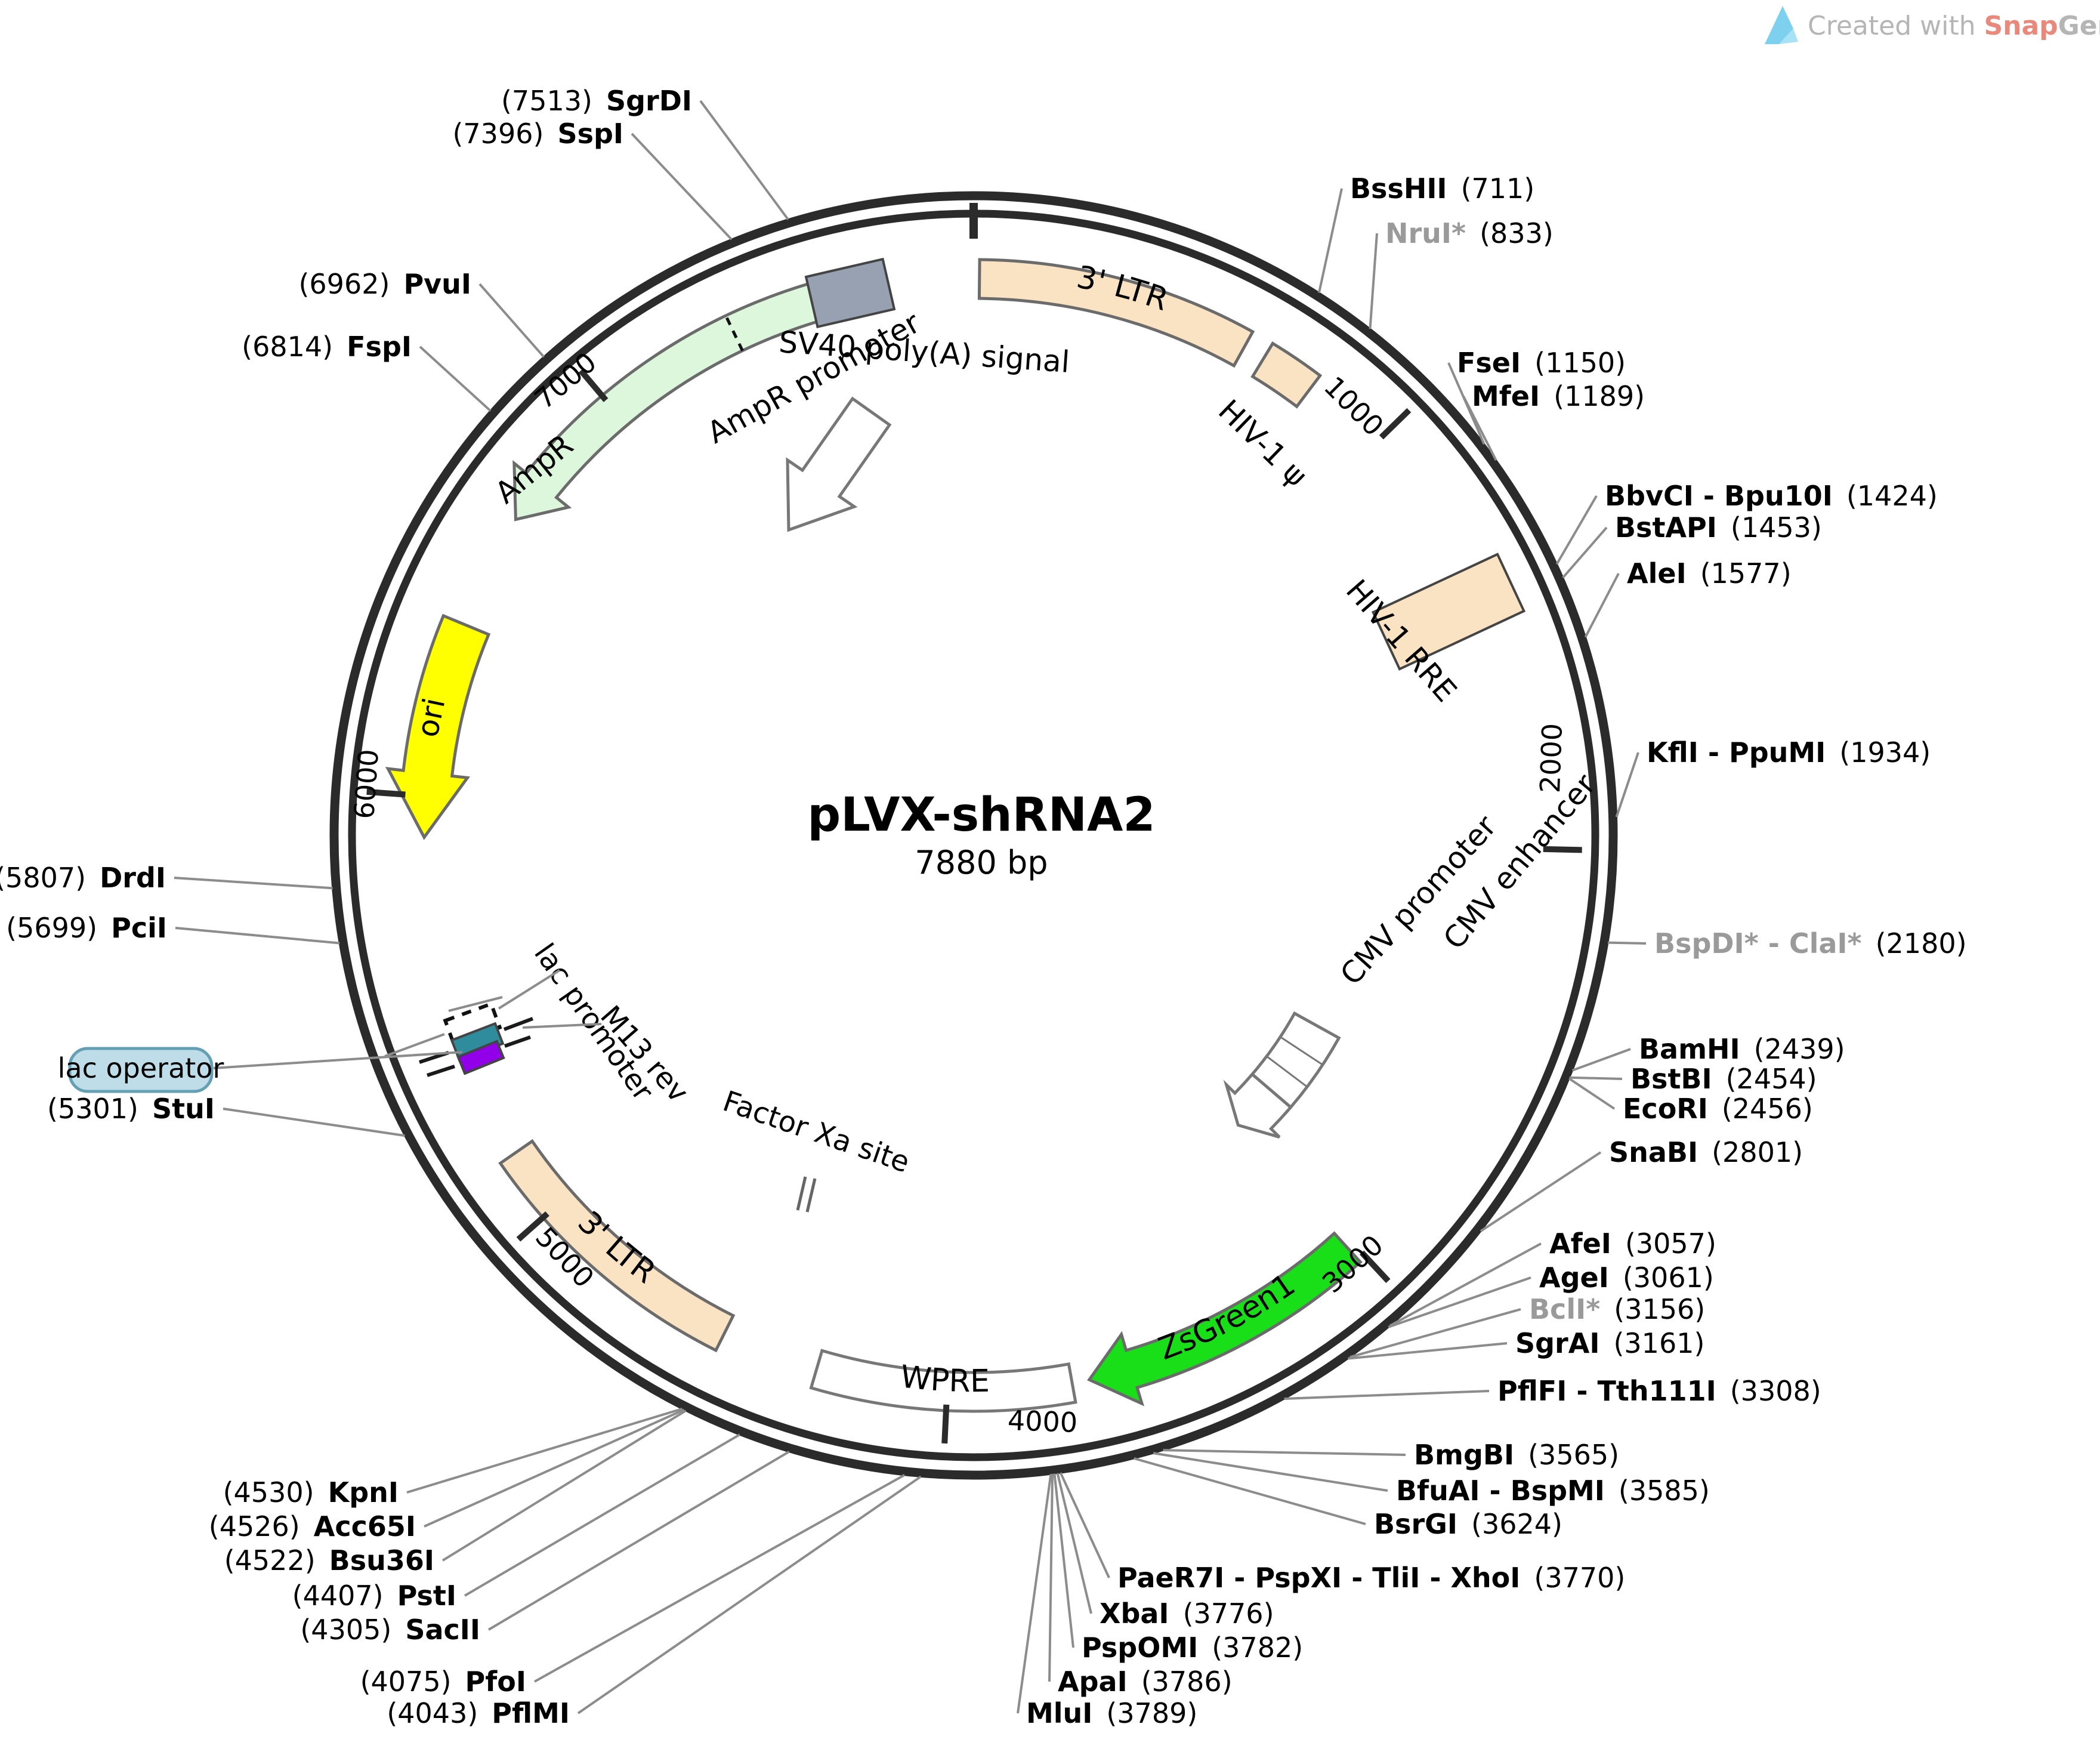 The image size is (2100, 1755). Describe the element at coordinates (1116, 313) in the screenshot. I see `ltr3-top-feature` at that location.